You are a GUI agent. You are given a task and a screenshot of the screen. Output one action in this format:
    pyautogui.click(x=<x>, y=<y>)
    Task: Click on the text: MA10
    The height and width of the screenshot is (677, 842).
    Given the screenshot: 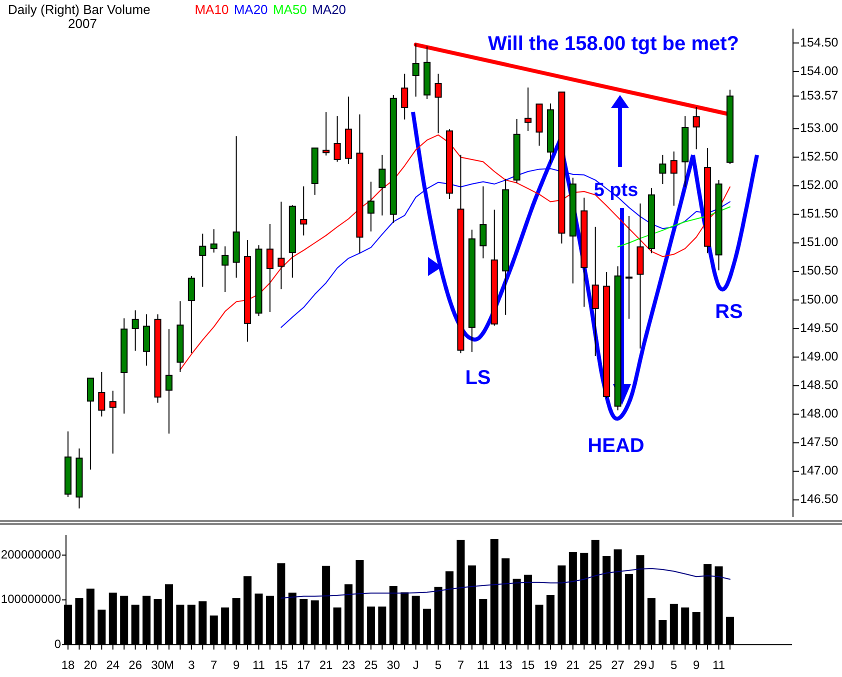 What is the action you would take?
    pyautogui.click(x=211, y=9)
    